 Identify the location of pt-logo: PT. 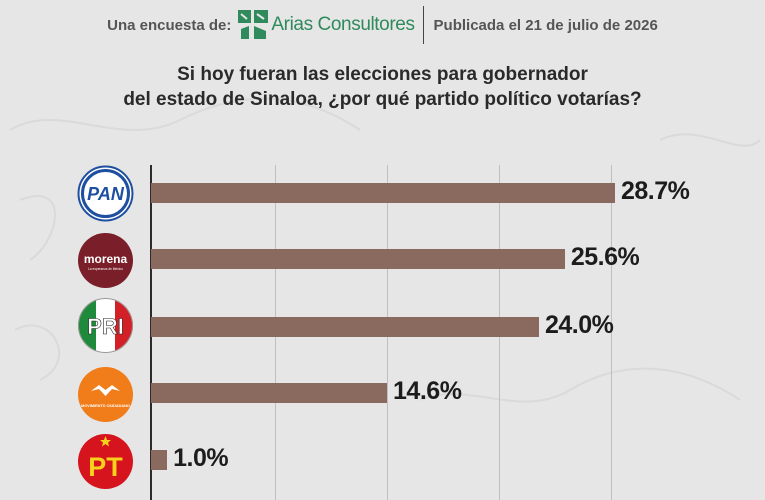
(105, 461).